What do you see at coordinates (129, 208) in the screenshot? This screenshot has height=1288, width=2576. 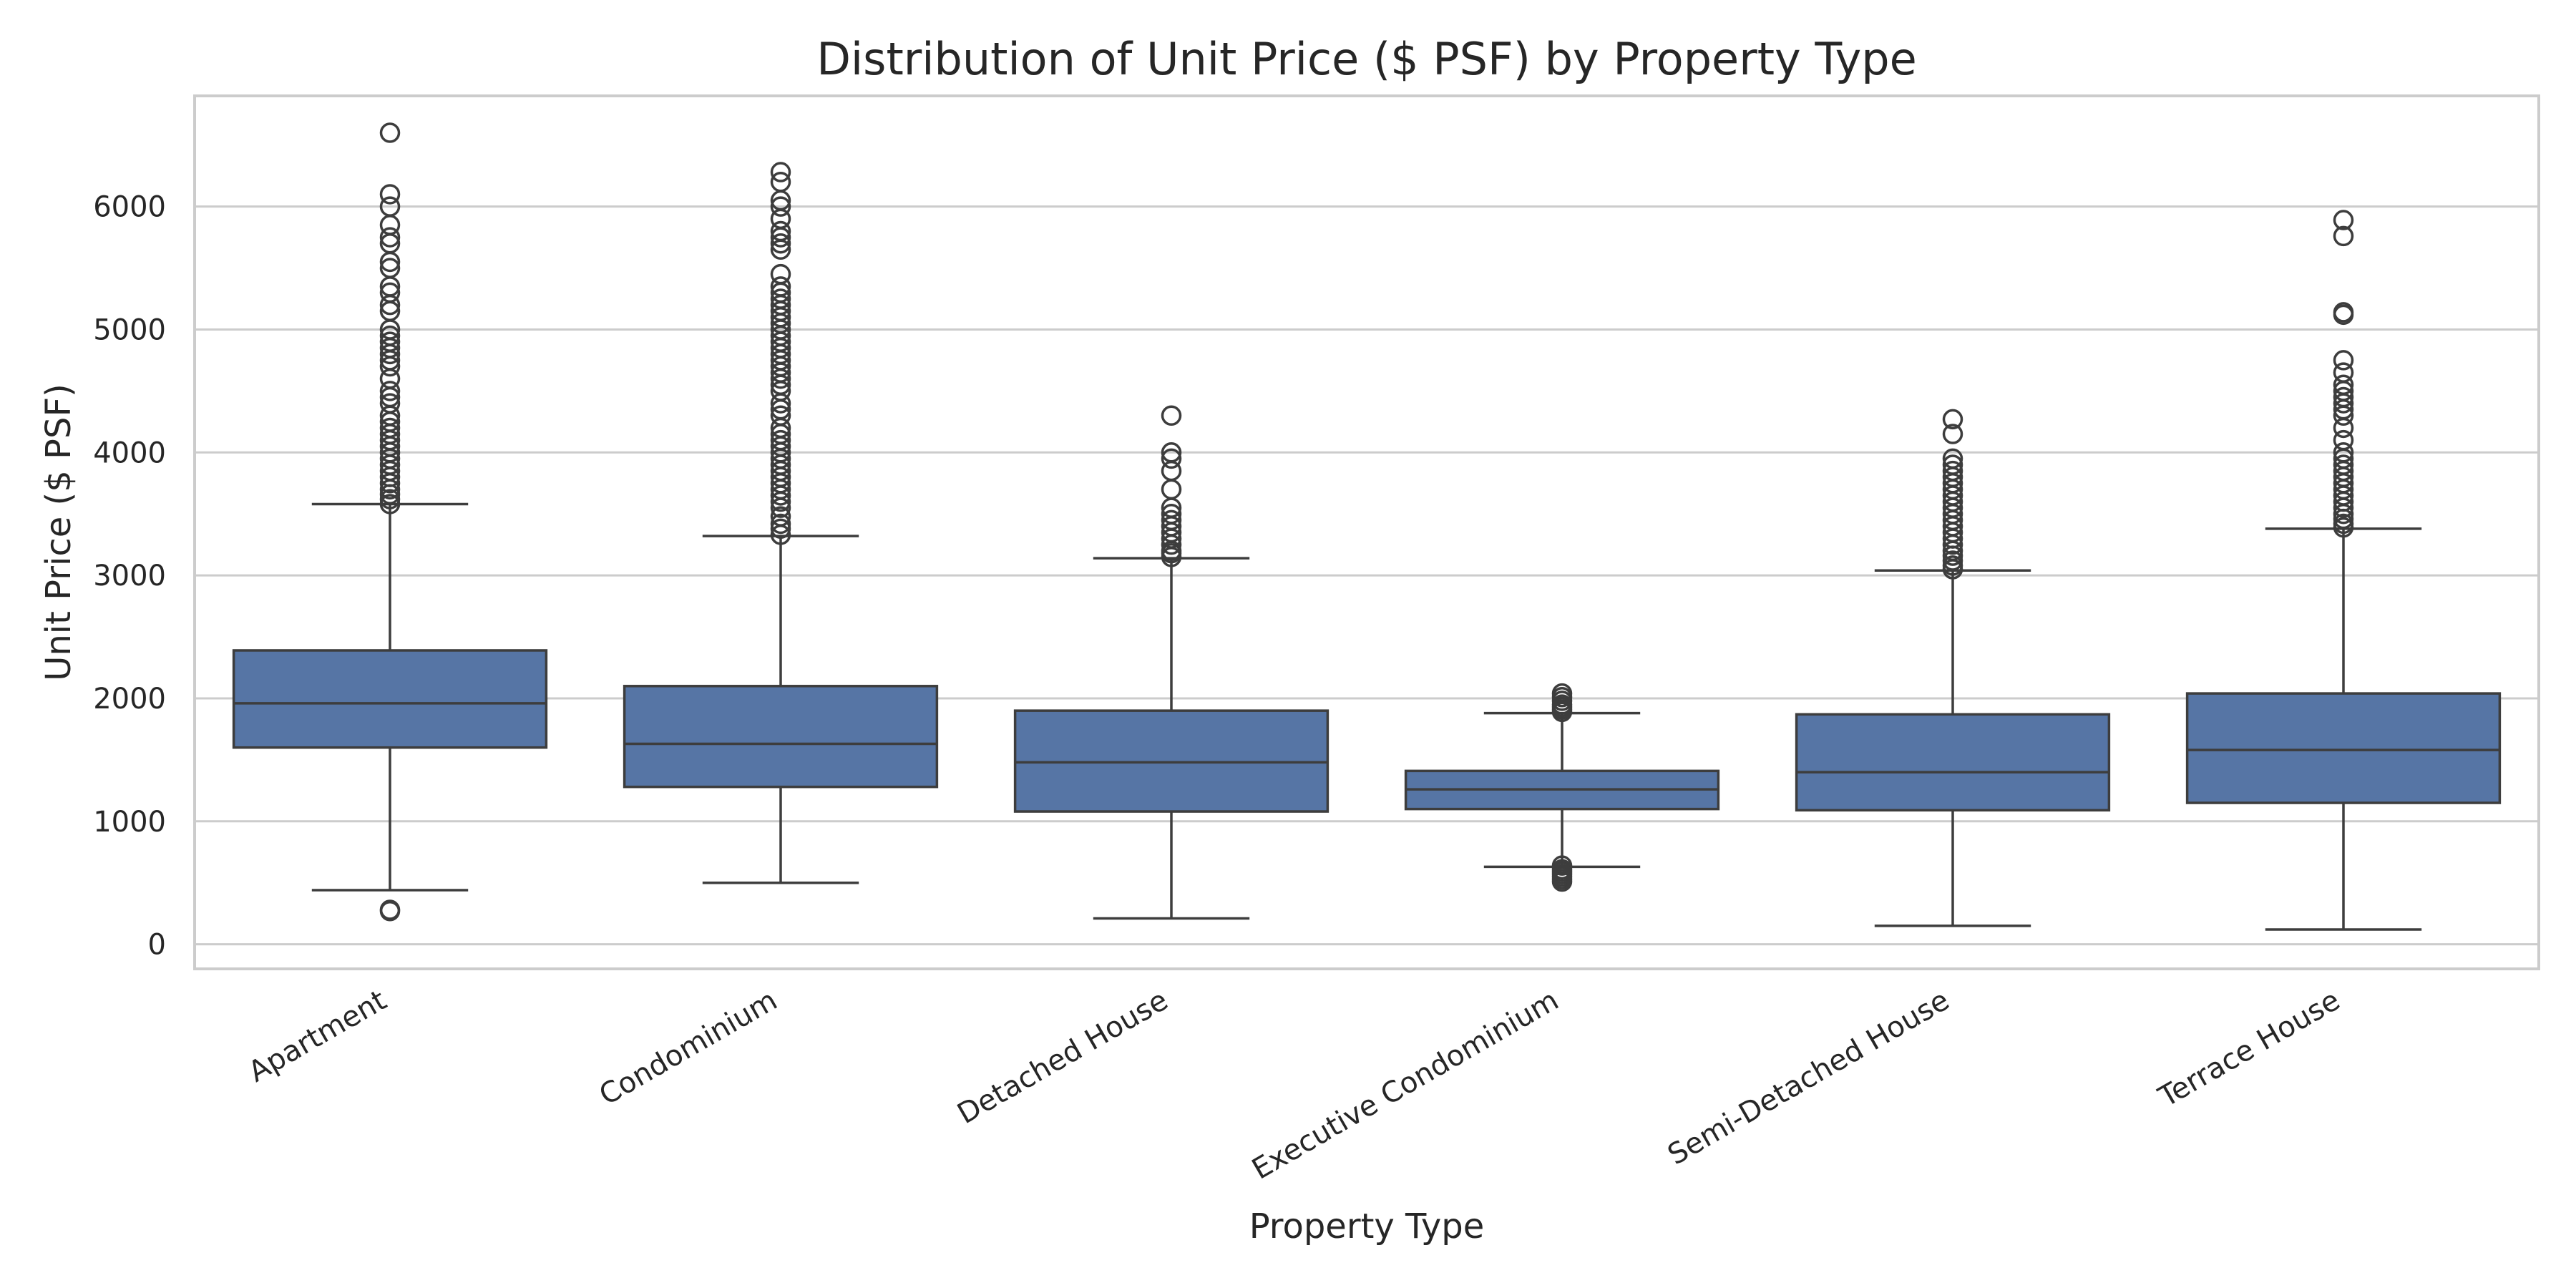 I see `y-tick-label: 6000` at bounding box center [129, 208].